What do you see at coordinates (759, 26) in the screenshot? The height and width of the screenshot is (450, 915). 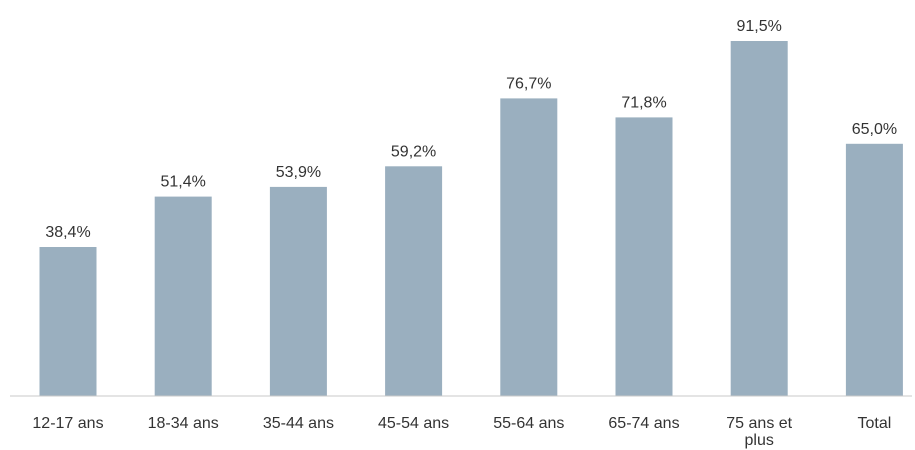 I see `data-label-6: 91,5%` at bounding box center [759, 26].